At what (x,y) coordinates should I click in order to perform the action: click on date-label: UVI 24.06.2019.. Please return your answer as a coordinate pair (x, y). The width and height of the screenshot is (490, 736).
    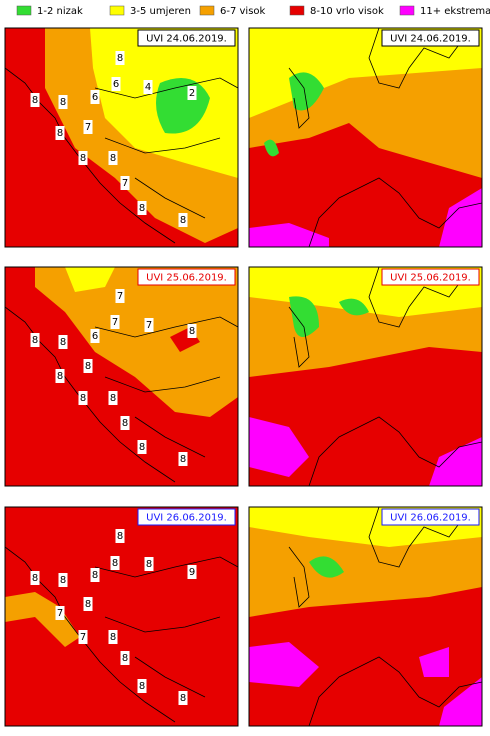
    Looking at the image, I should click on (430, 39).